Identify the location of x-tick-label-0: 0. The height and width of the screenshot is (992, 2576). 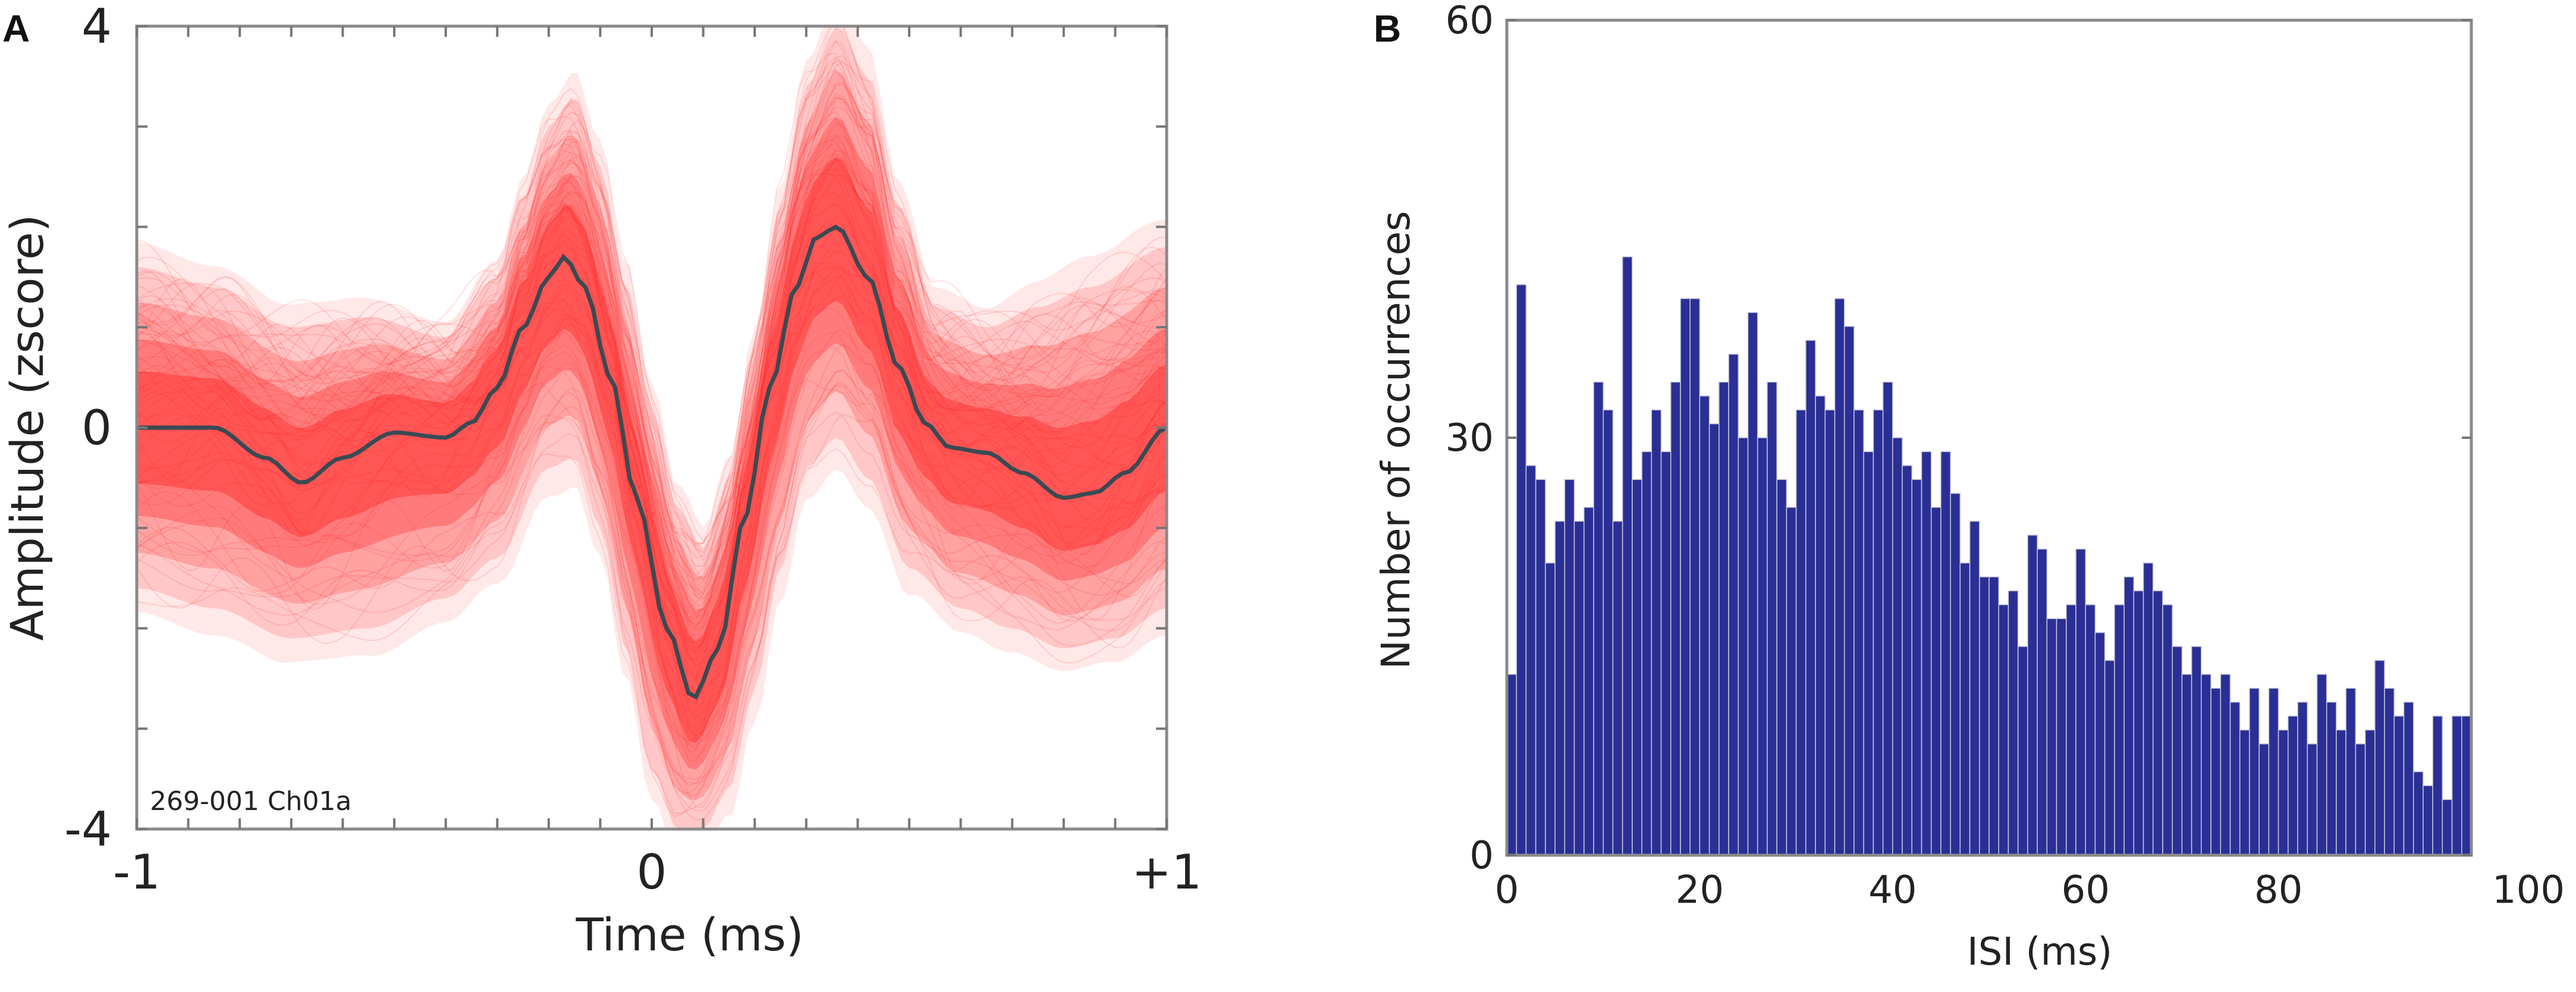
(652, 872).